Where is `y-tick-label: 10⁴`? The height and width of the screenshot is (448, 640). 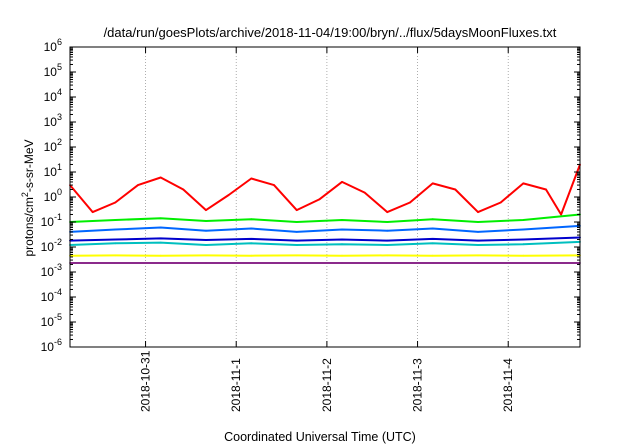 y-tick-label: 10⁴ is located at coordinates (53, 95).